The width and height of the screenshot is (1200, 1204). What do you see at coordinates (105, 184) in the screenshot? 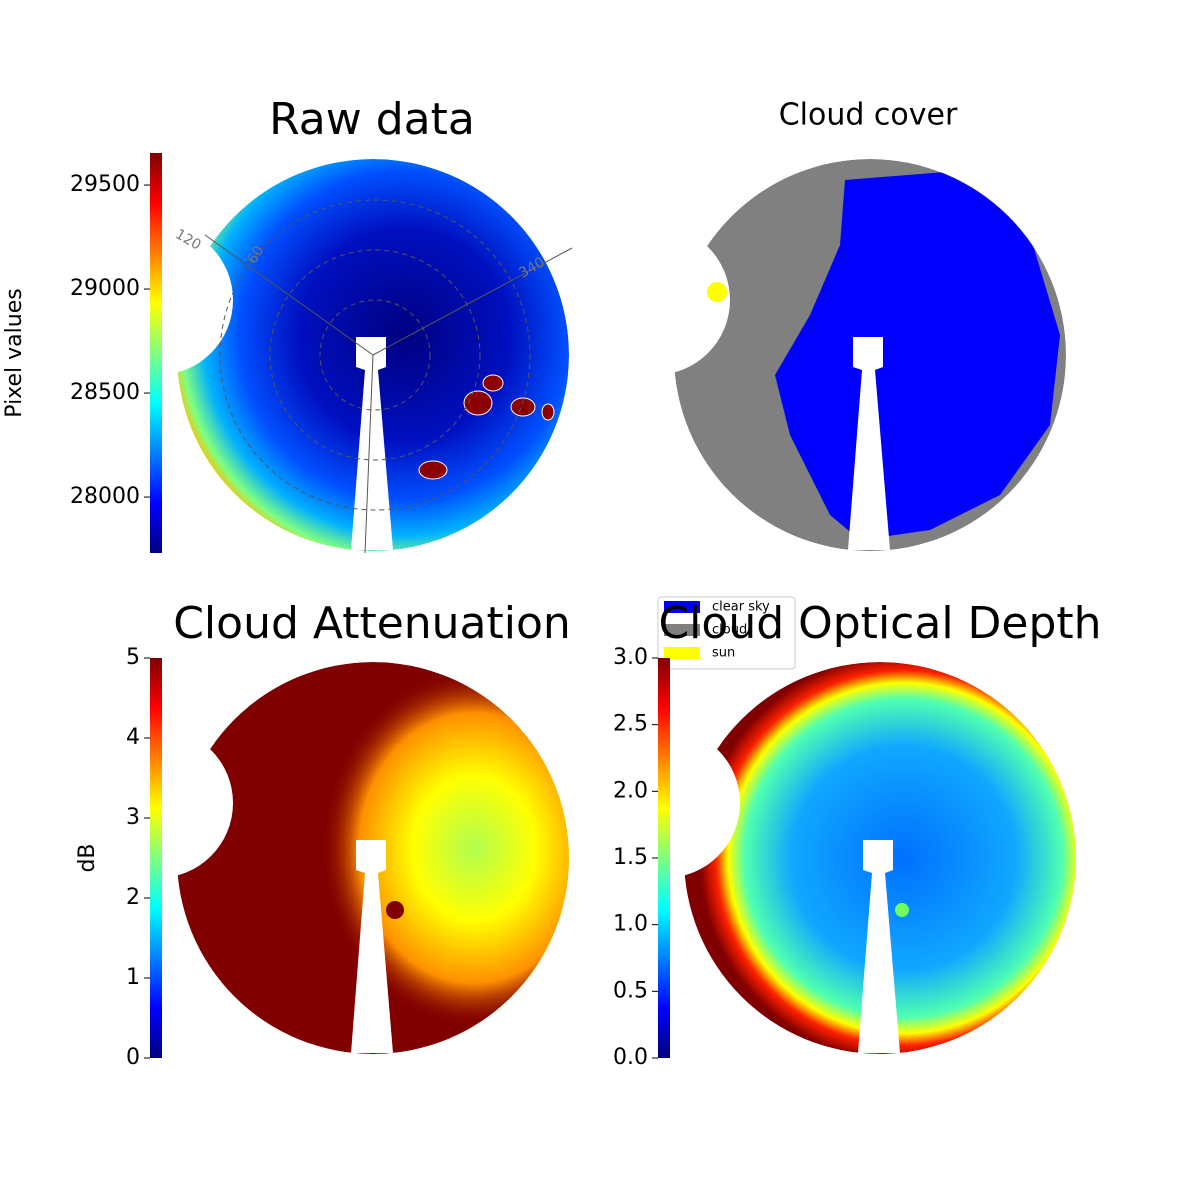
I see `colorbar-tick-label: 29500` at bounding box center [105, 184].